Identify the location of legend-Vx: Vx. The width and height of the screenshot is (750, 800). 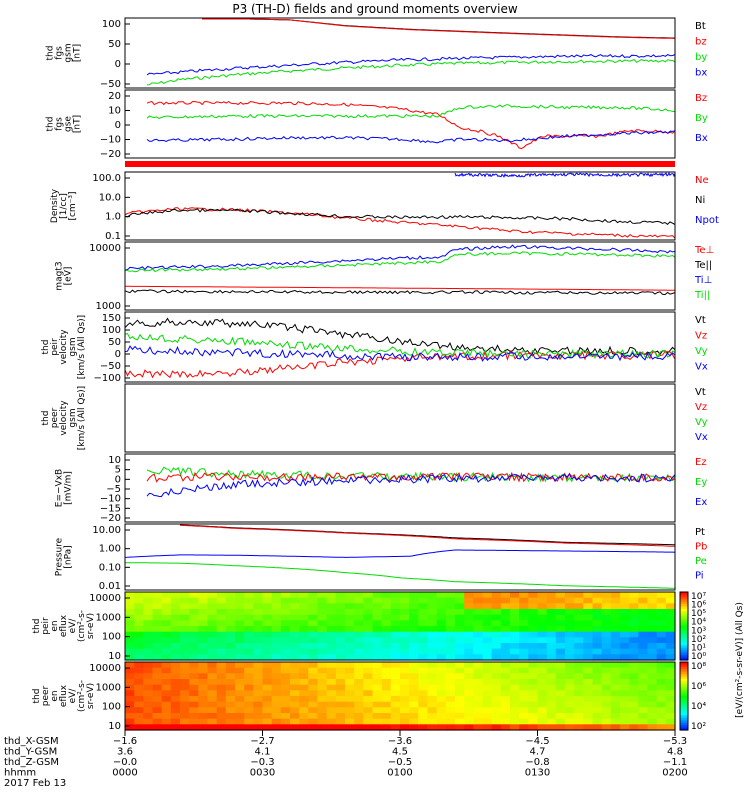
(701, 437).